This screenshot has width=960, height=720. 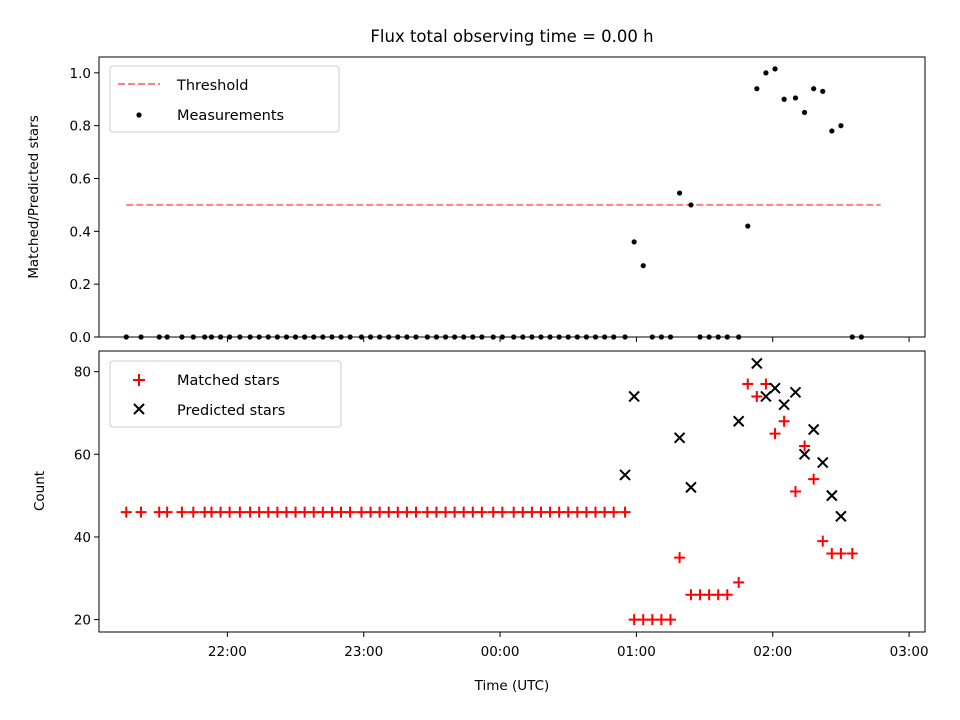 I want to click on bottom-y-tick-label: 80, so click(x=82, y=373).